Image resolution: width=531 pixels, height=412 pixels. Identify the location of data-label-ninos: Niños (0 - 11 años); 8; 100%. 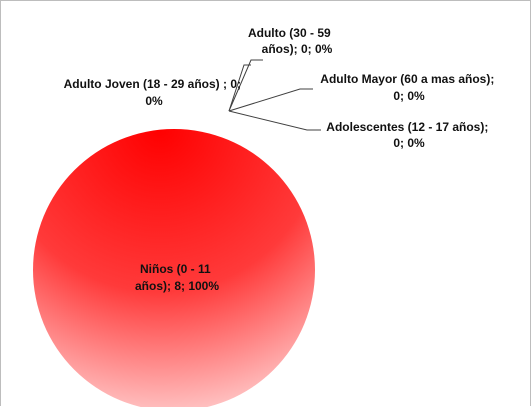
(177, 277).